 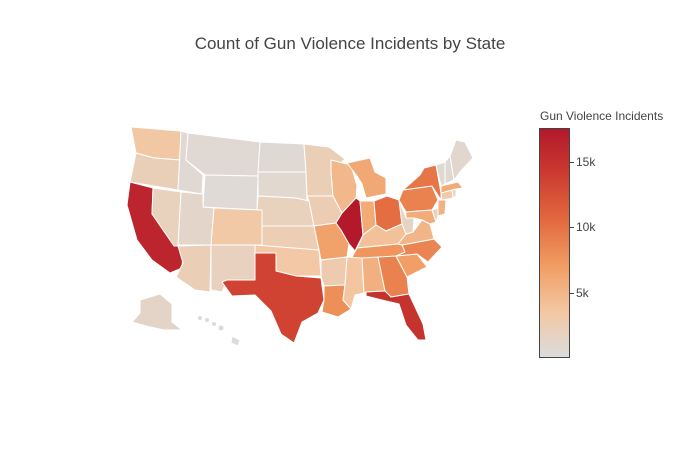 I want to click on chart-title: Count of Gun Violence Incidents by State, so click(x=350, y=43).